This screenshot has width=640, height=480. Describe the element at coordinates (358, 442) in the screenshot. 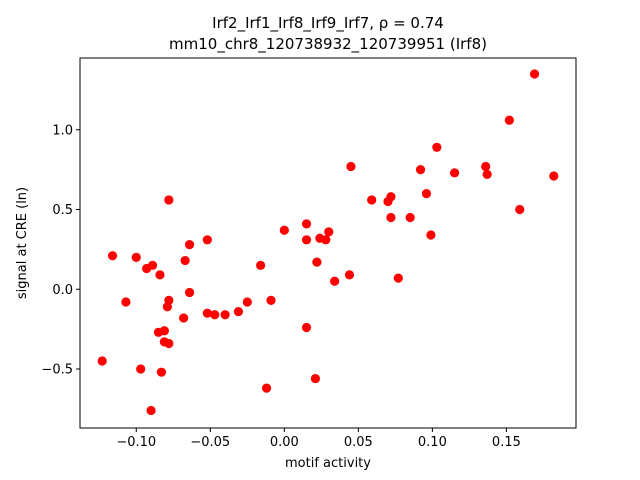

I see `x-tick-label: 0.05` at that location.